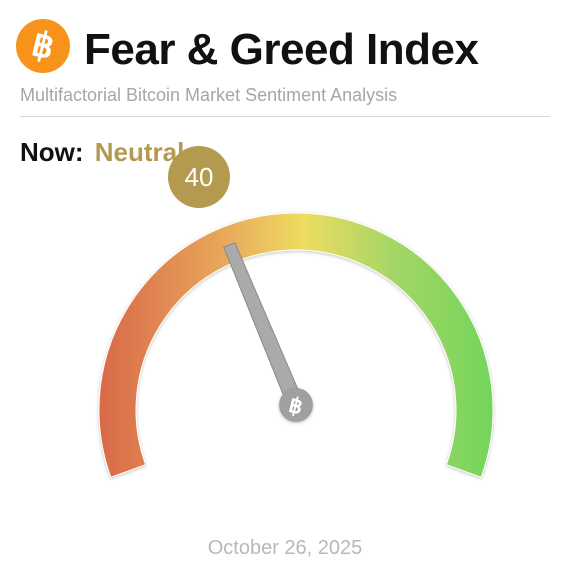 The height and width of the screenshot is (570, 570). I want to click on current-sentiment: Now: Neutral, so click(102, 152).